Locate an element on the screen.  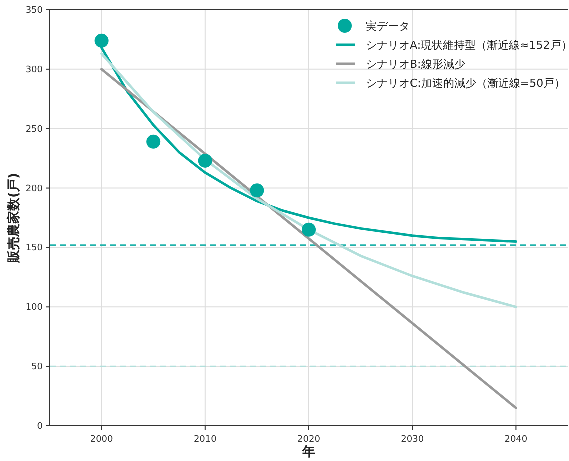
legend-label: シナリオA:現状維持型（漸近線≈152戸） is located at coordinates (467, 45).